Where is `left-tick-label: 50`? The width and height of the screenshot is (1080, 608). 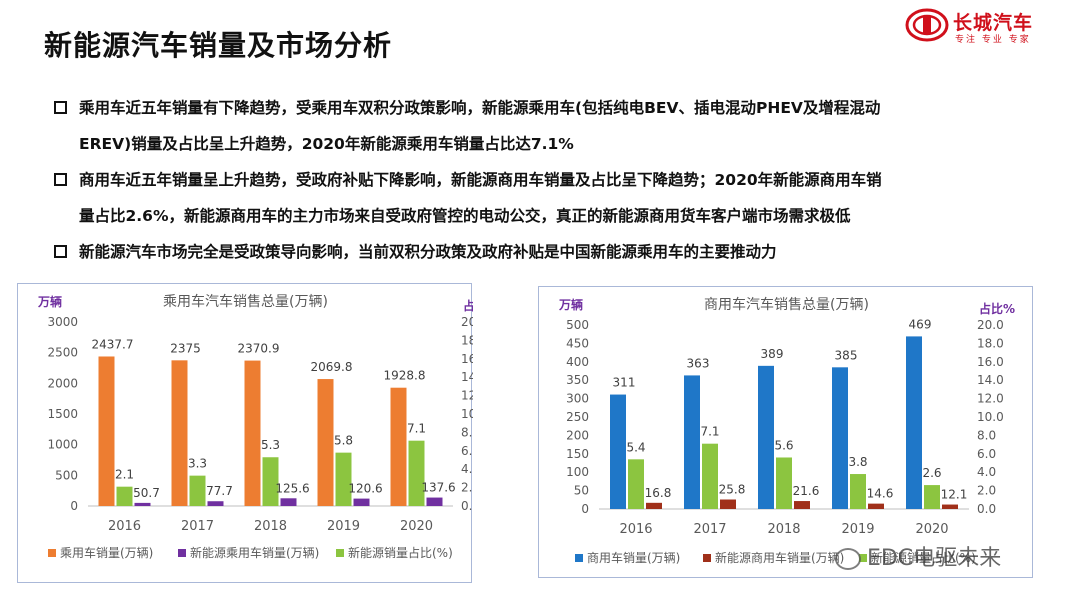
left-tick-label: 50 is located at coordinates (581, 491).